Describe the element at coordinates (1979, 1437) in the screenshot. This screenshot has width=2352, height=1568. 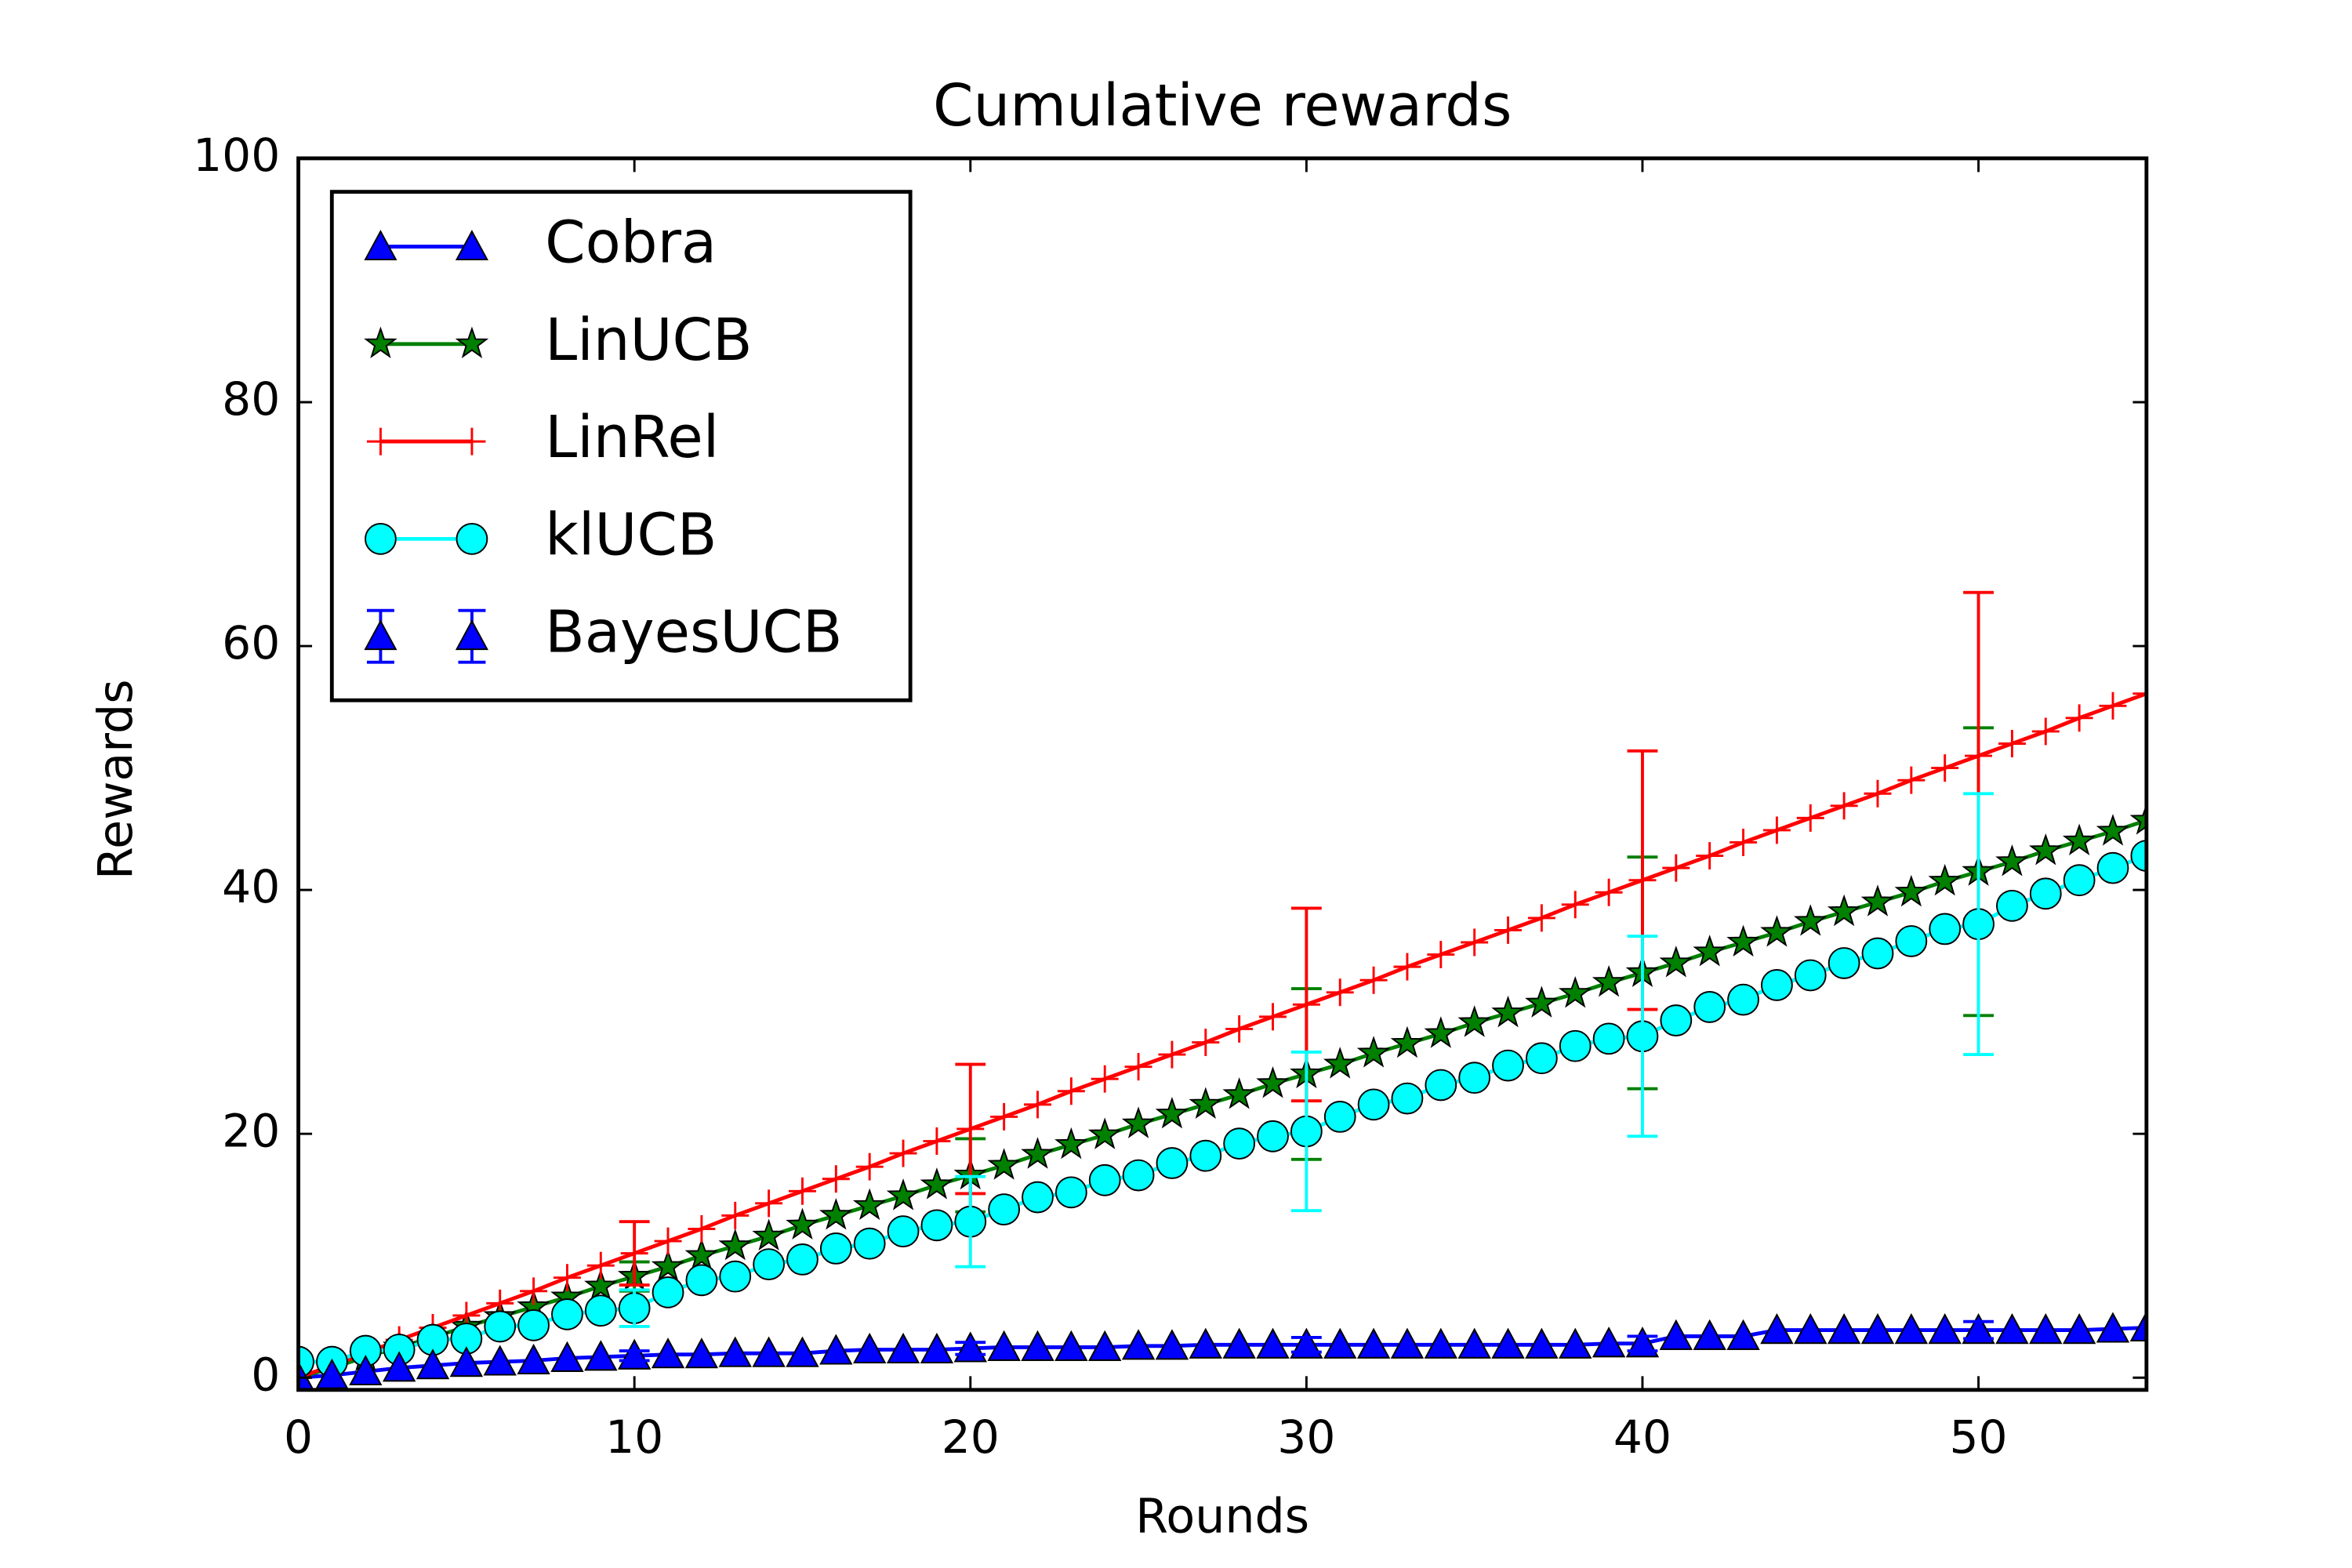
I see `x-tick-label: 50` at that location.